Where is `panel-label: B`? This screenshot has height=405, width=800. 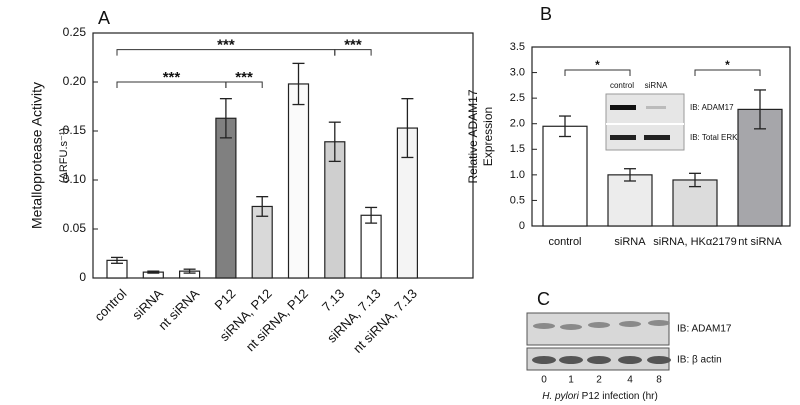 panel-label: B is located at coordinates (546, 14).